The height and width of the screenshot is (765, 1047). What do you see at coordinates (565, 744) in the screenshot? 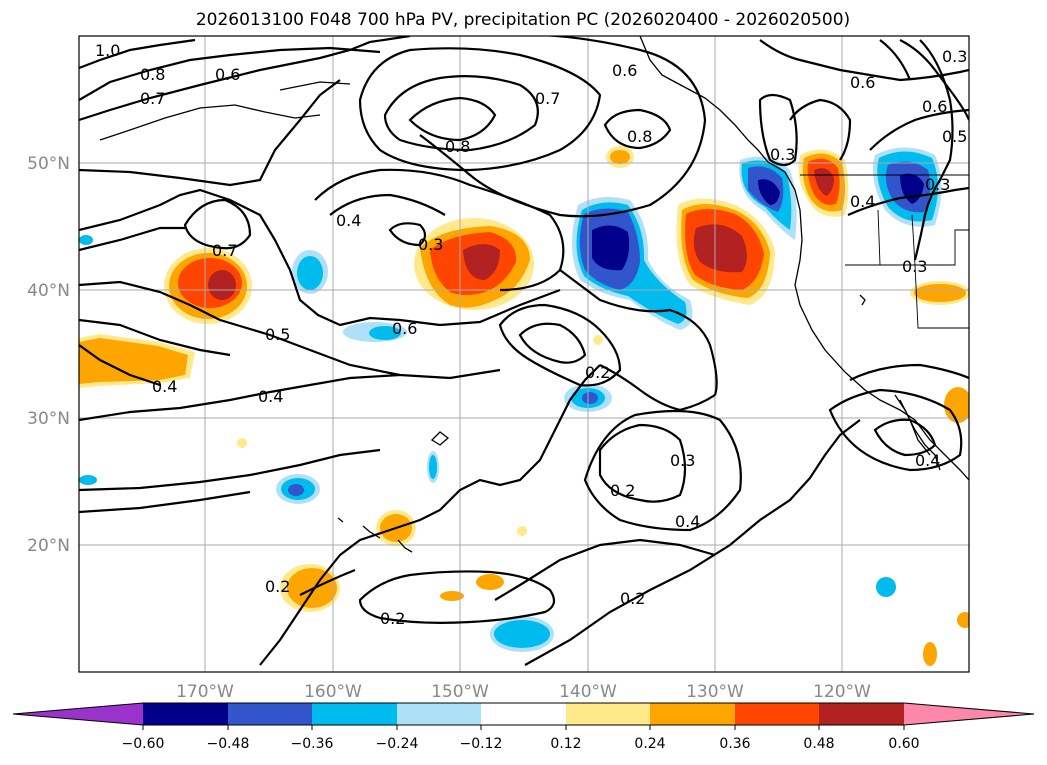
I see `colorbar-tick-label: 0.12` at bounding box center [565, 744].